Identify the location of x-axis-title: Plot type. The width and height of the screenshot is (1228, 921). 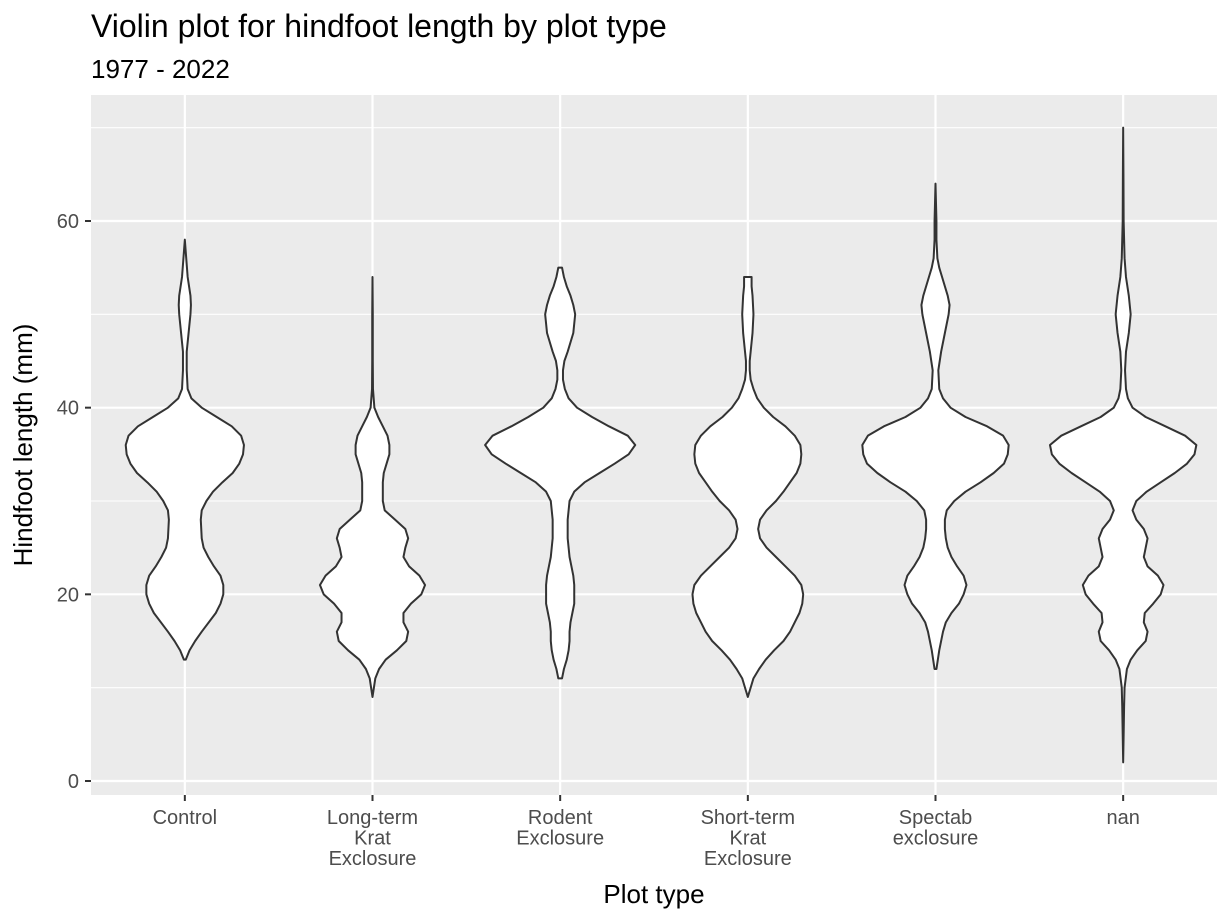
(653, 894).